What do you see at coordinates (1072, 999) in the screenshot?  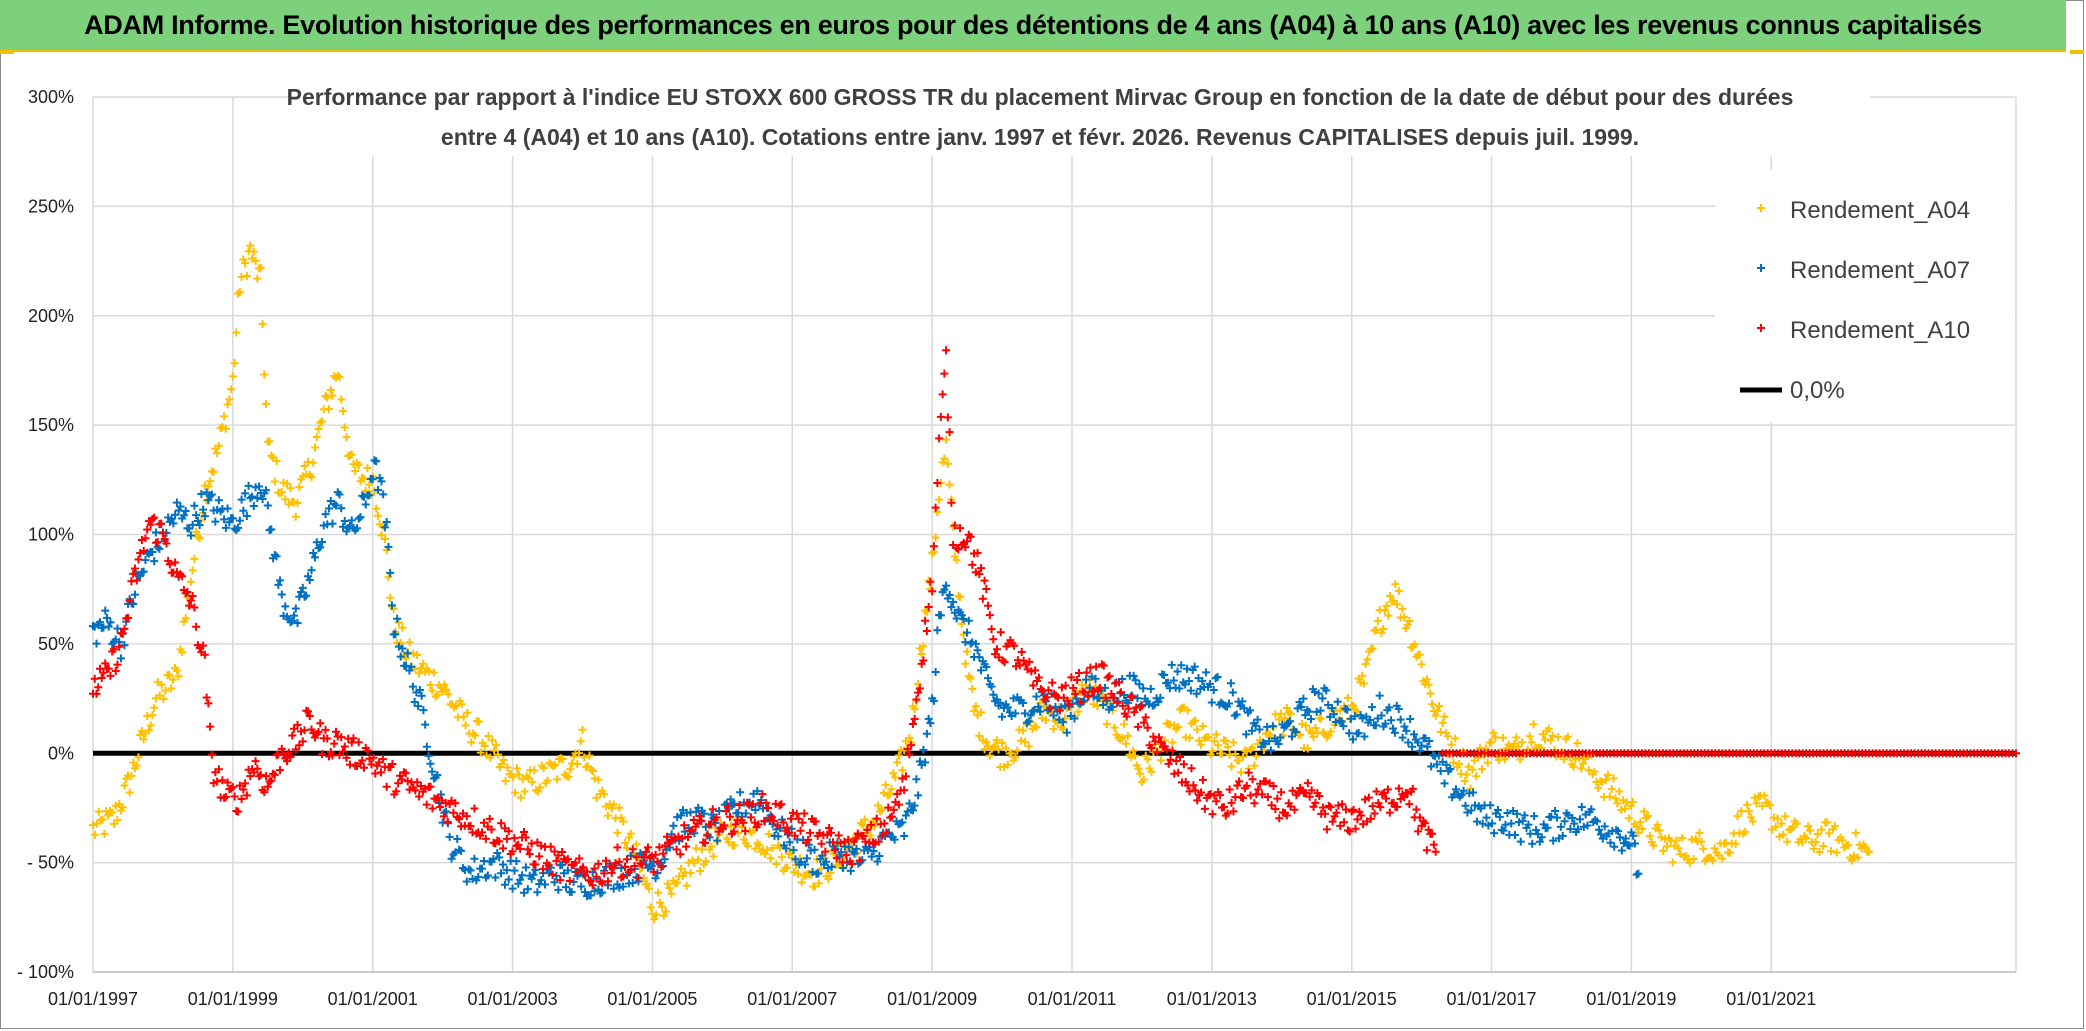 I see `x-tick-label: 01/01/2011` at bounding box center [1072, 999].